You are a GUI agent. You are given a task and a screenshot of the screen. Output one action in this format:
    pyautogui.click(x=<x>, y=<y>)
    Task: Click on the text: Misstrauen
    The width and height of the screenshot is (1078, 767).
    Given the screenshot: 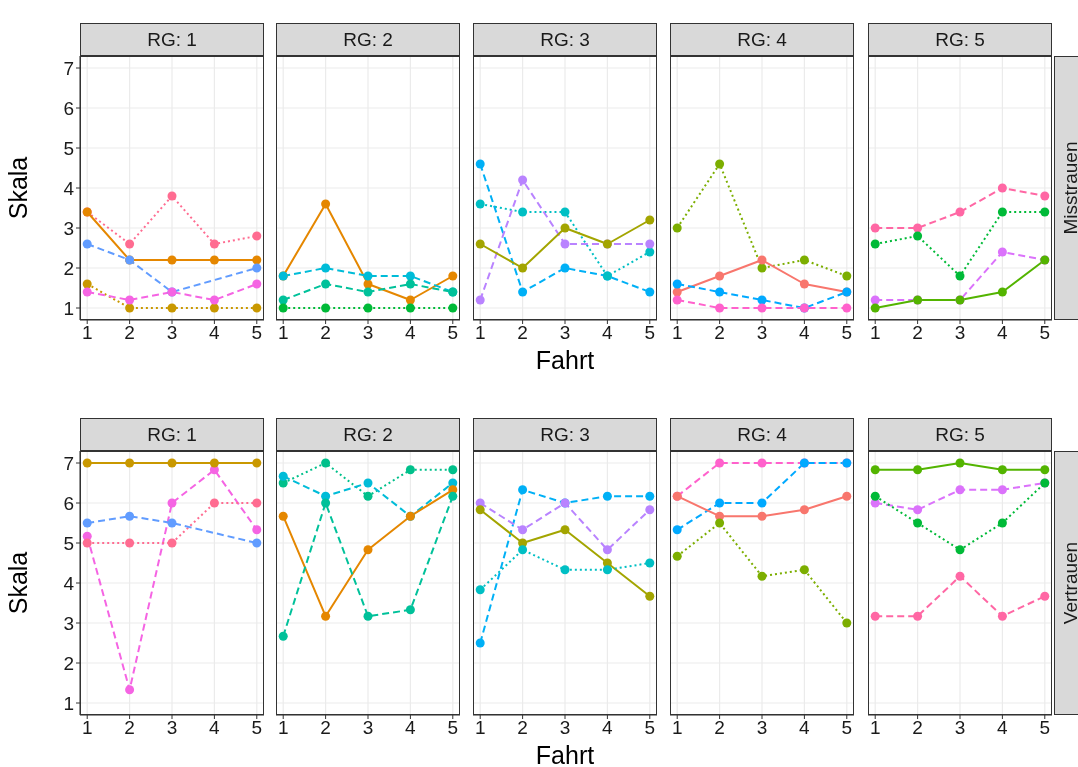 What is the action you would take?
    pyautogui.click(x=1069, y=188)
    